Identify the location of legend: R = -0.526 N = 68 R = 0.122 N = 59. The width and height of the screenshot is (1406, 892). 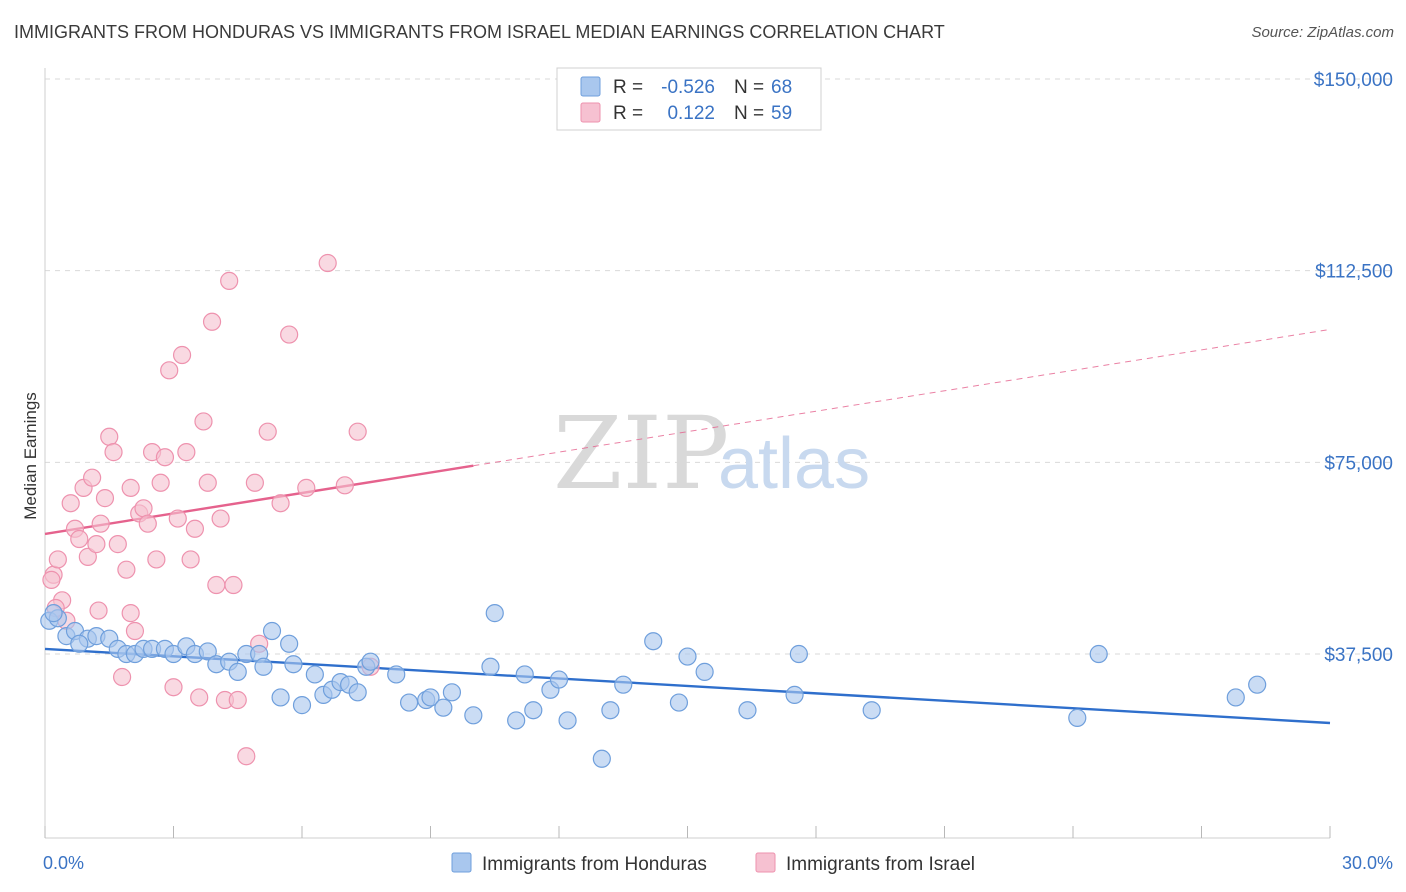
(689, 99).